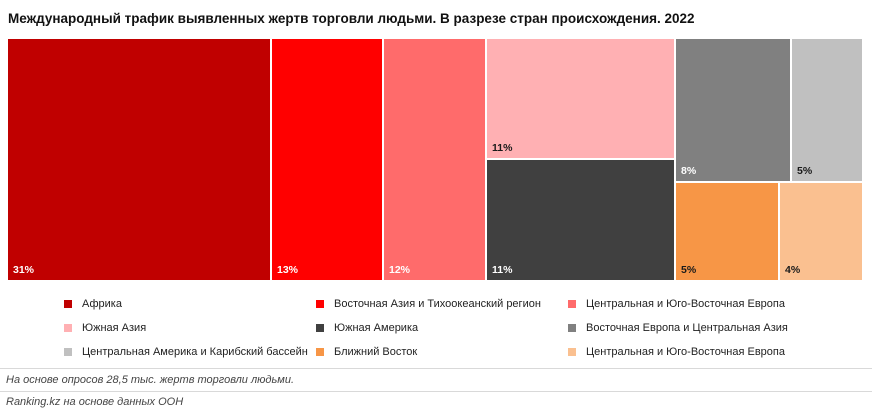 The image size is (872, 417). Describe the element at coordinates (436, 368) in the screenshot. I see `footer-divider` at that location.